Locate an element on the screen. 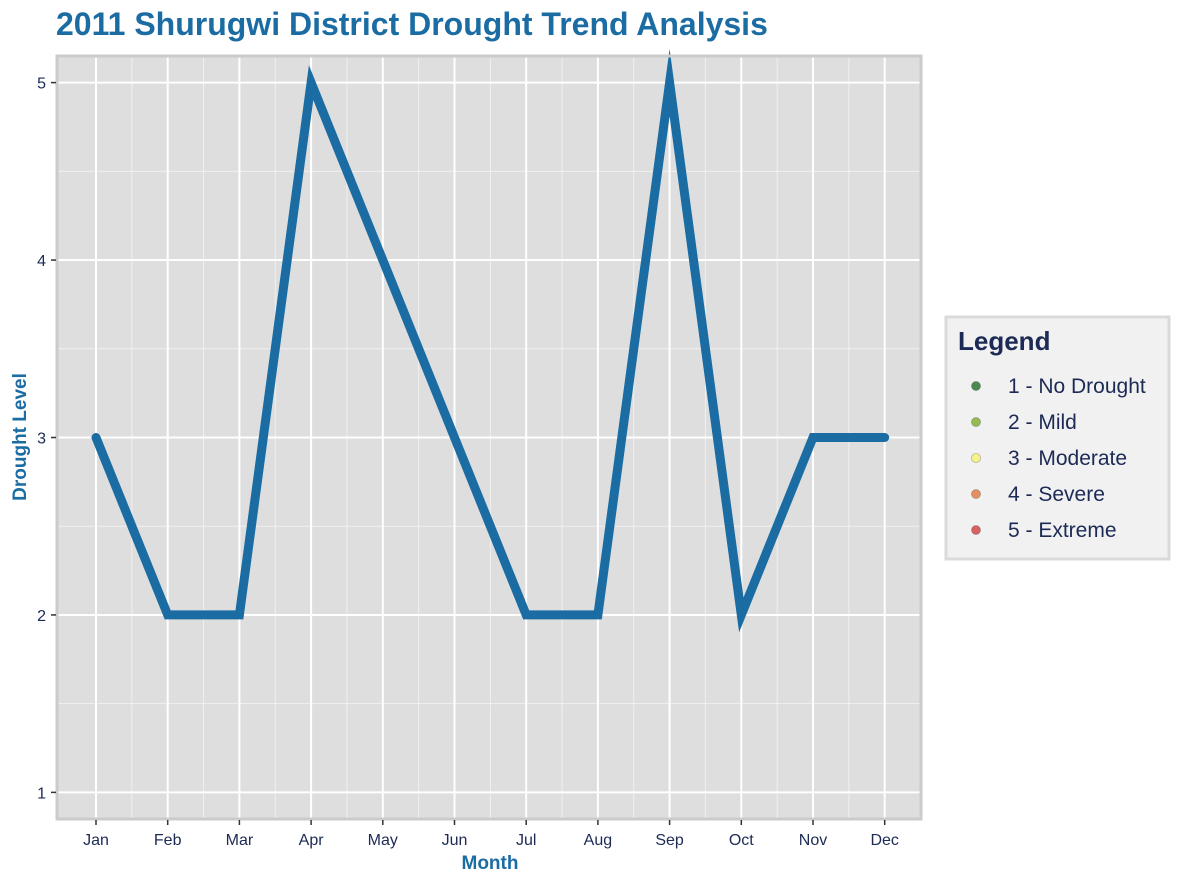 The image size is (1181, 885). legend-label: 4 - Severe is located at coordinates (1056, 494).